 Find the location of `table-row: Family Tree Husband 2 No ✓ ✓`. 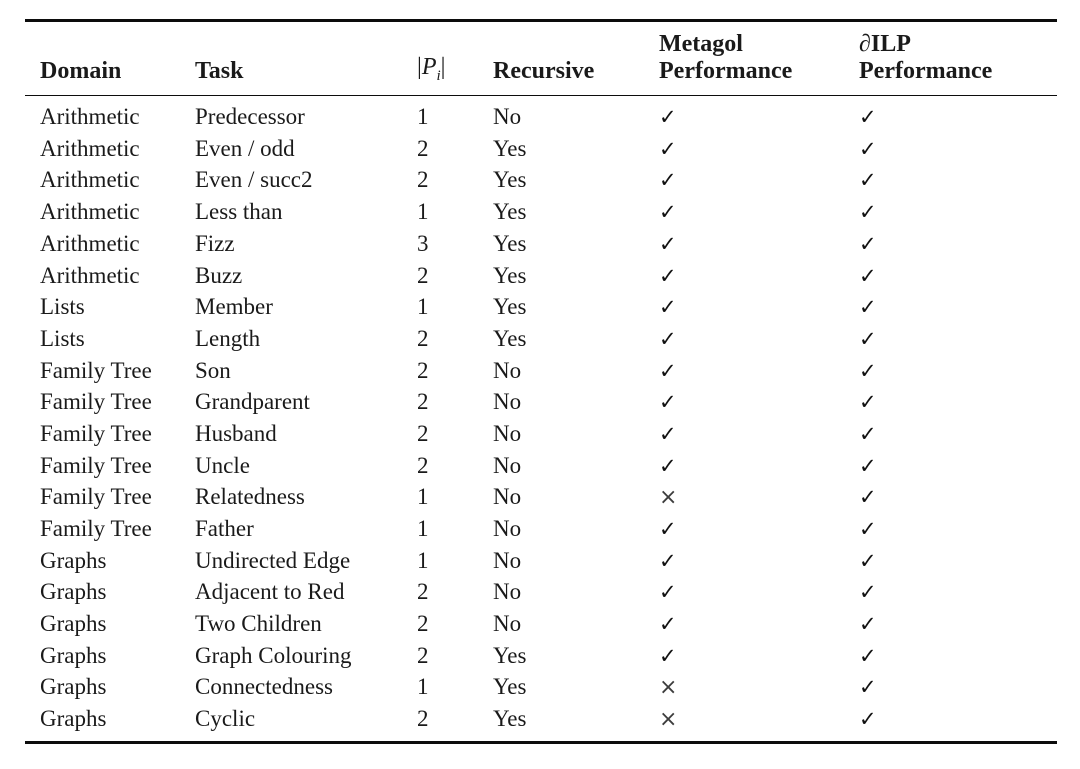

table-row: Family Tree Husband 2 No ✓ ✓ is located at coordinates (541, 434).